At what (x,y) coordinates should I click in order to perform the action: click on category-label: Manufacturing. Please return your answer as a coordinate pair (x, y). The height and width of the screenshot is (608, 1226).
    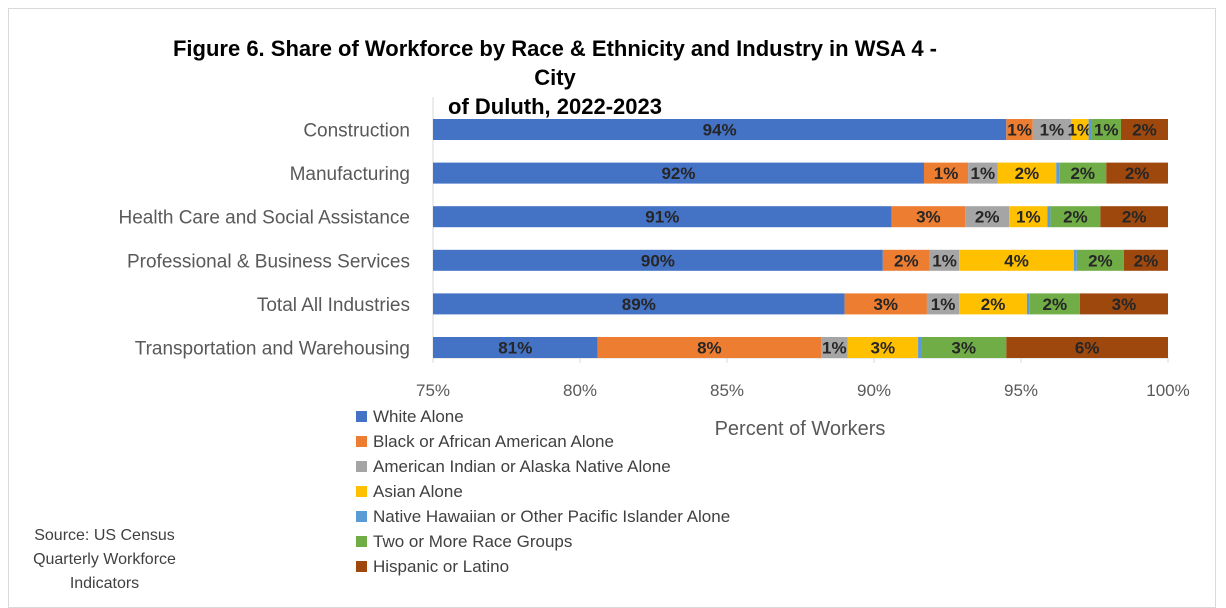
    Looking at the image, I should click on (350, 174).